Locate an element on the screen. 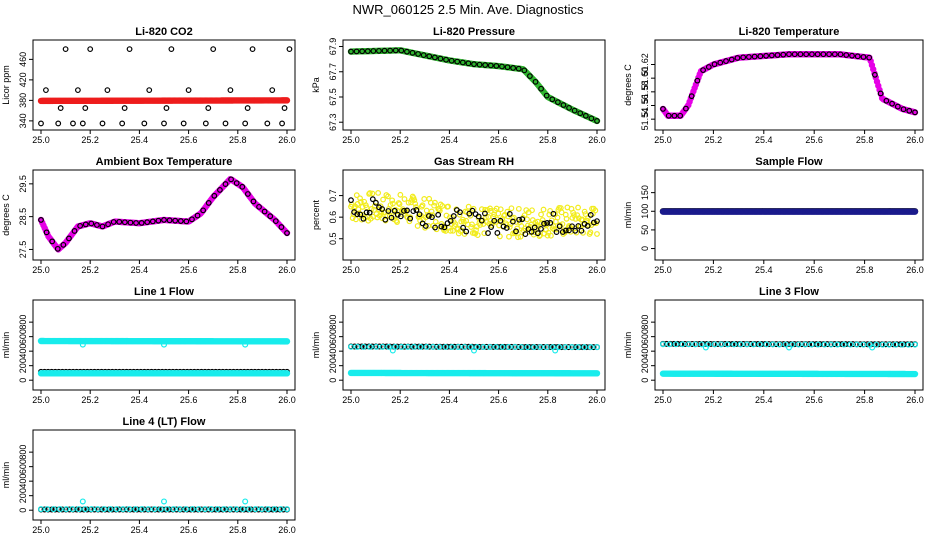 The image size is (936, 540). chart-title: Li-820 Temperature is located at coordinates (789, 32).